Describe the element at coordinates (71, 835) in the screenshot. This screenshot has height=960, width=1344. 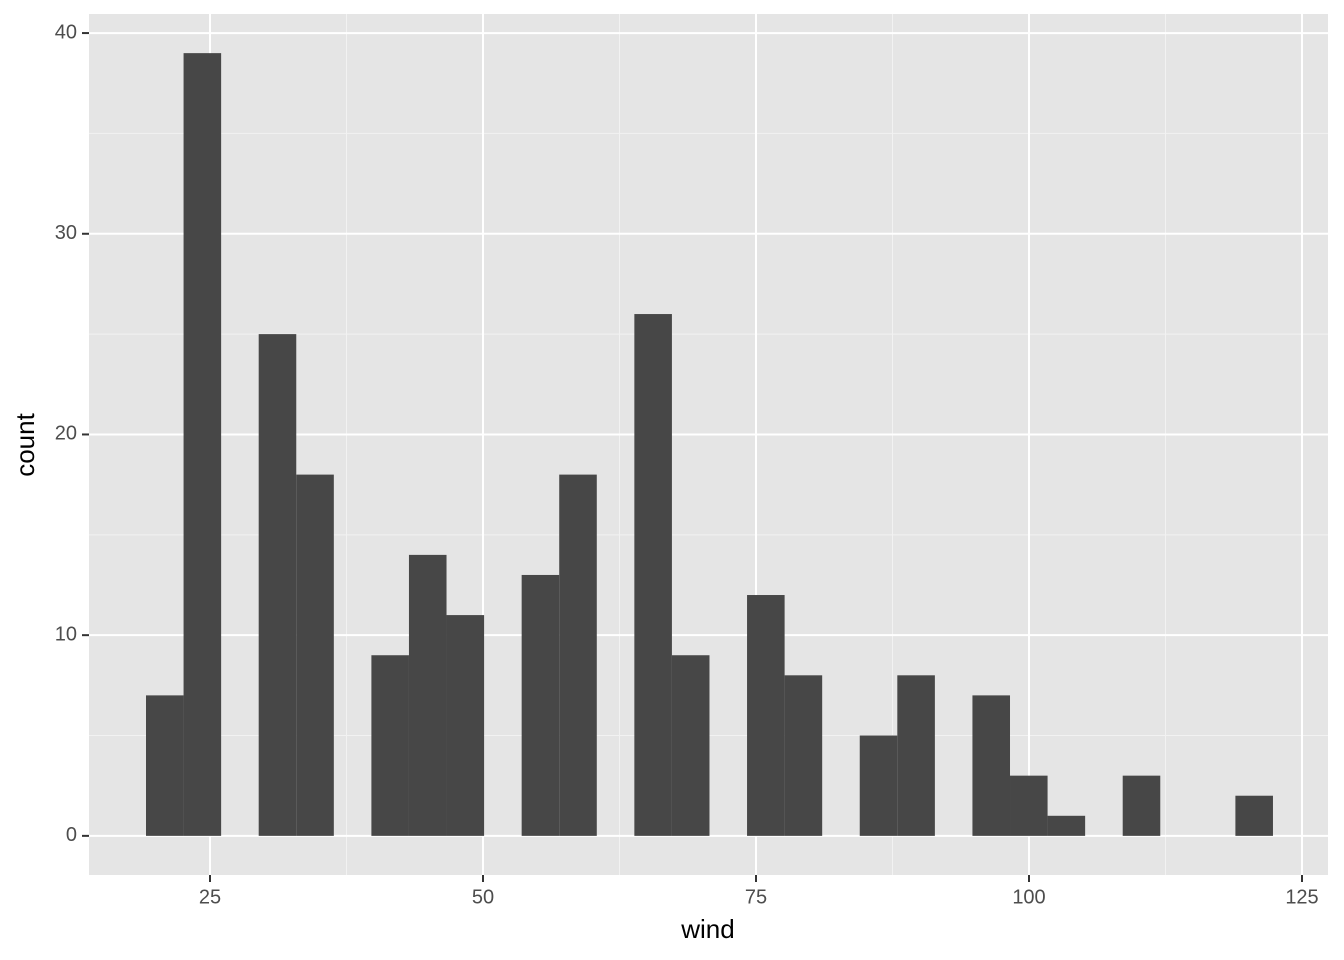
I see `y-tick-label: 0` at that location.